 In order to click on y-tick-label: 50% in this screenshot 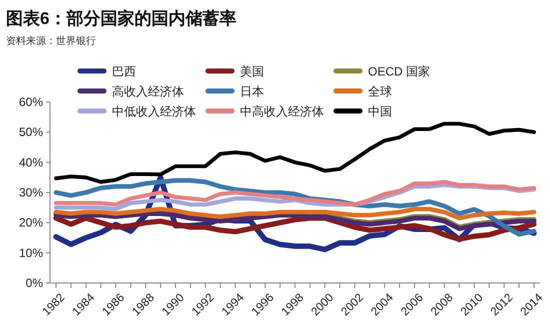, I will do `click(31, 132)`.